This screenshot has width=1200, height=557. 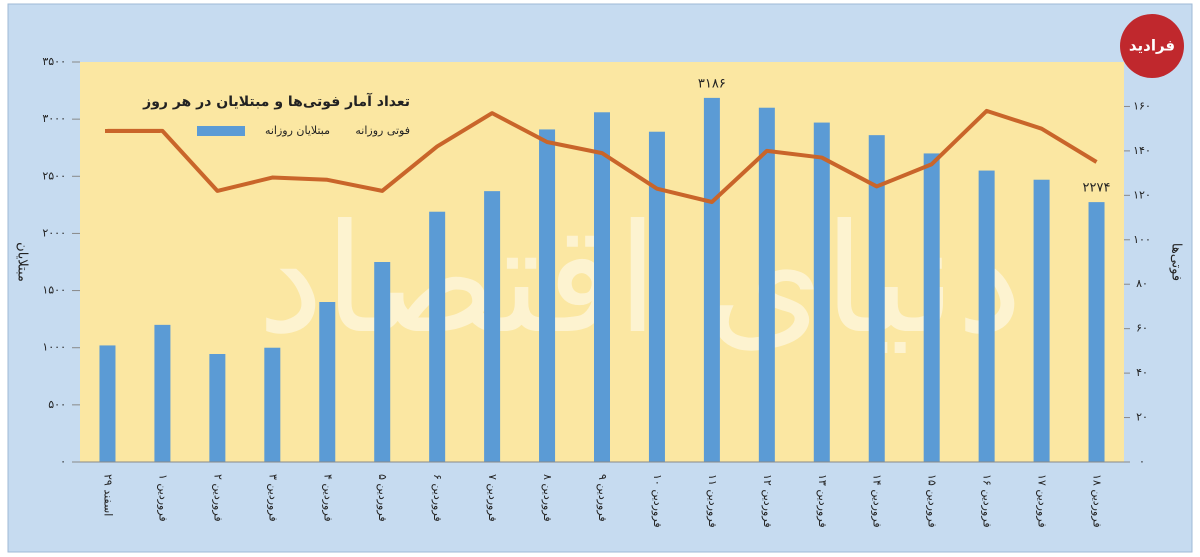 I want to click on data-label: ۲۲۷۴, so click(x=1097, y=188).